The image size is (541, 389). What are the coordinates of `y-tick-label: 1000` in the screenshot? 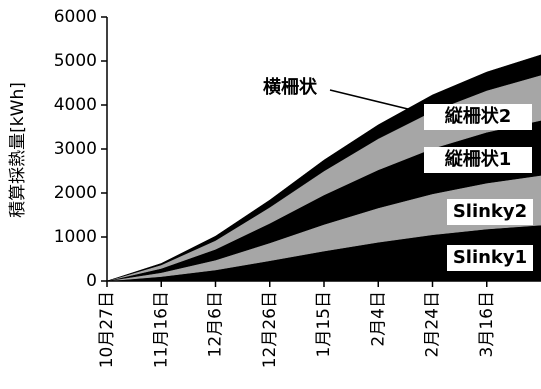 It's located at (75, 237).